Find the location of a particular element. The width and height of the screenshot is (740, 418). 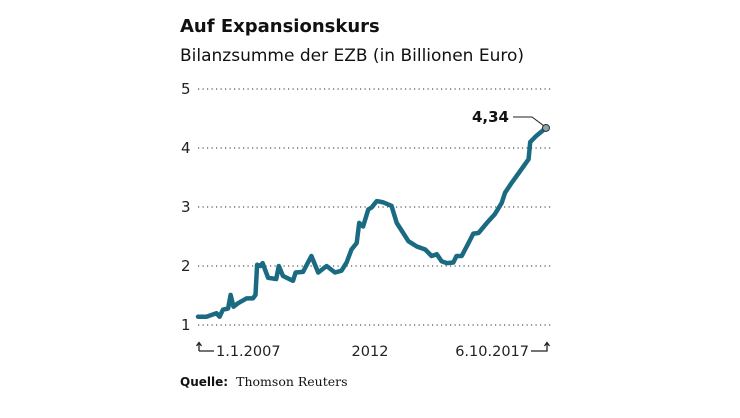

source-value: Thomson Reuters is located at coordinates (291, 381).